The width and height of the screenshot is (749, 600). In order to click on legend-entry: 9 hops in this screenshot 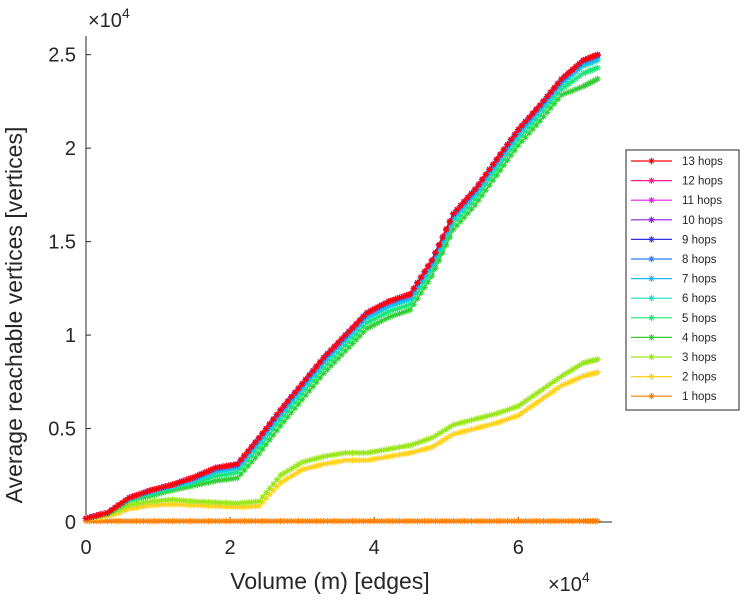, I will do `click(674, 240)`.